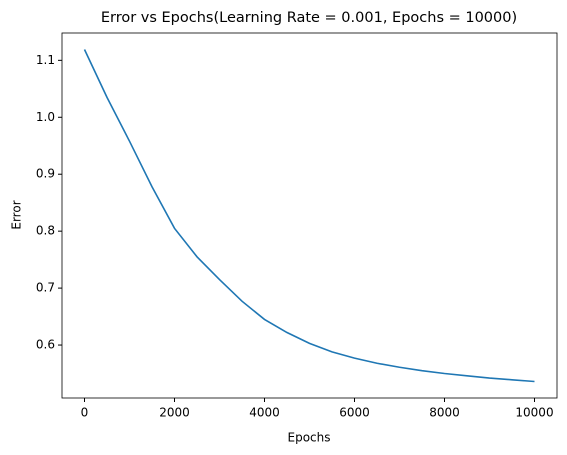 This screenshot has height=455, width=567. What do you see at coordinates (45, 60) in the screenshot?
I see `y-tick-label: 1.1` at bounding box center [45, 60].